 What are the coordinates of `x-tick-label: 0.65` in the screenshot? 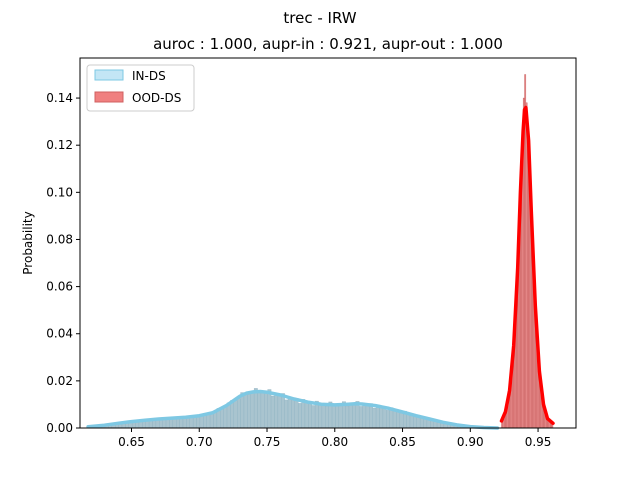 It's located at (131, 442).